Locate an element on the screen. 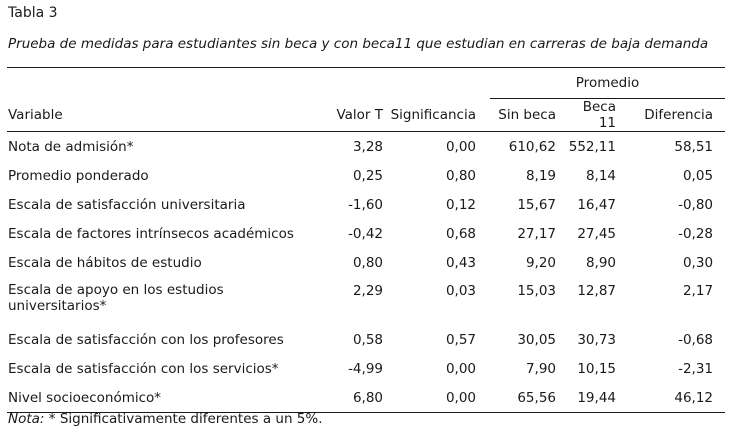 This screenshot has width=732, height=438. cell-sin-beca: 15,03 is located at coordinates (536, 291).